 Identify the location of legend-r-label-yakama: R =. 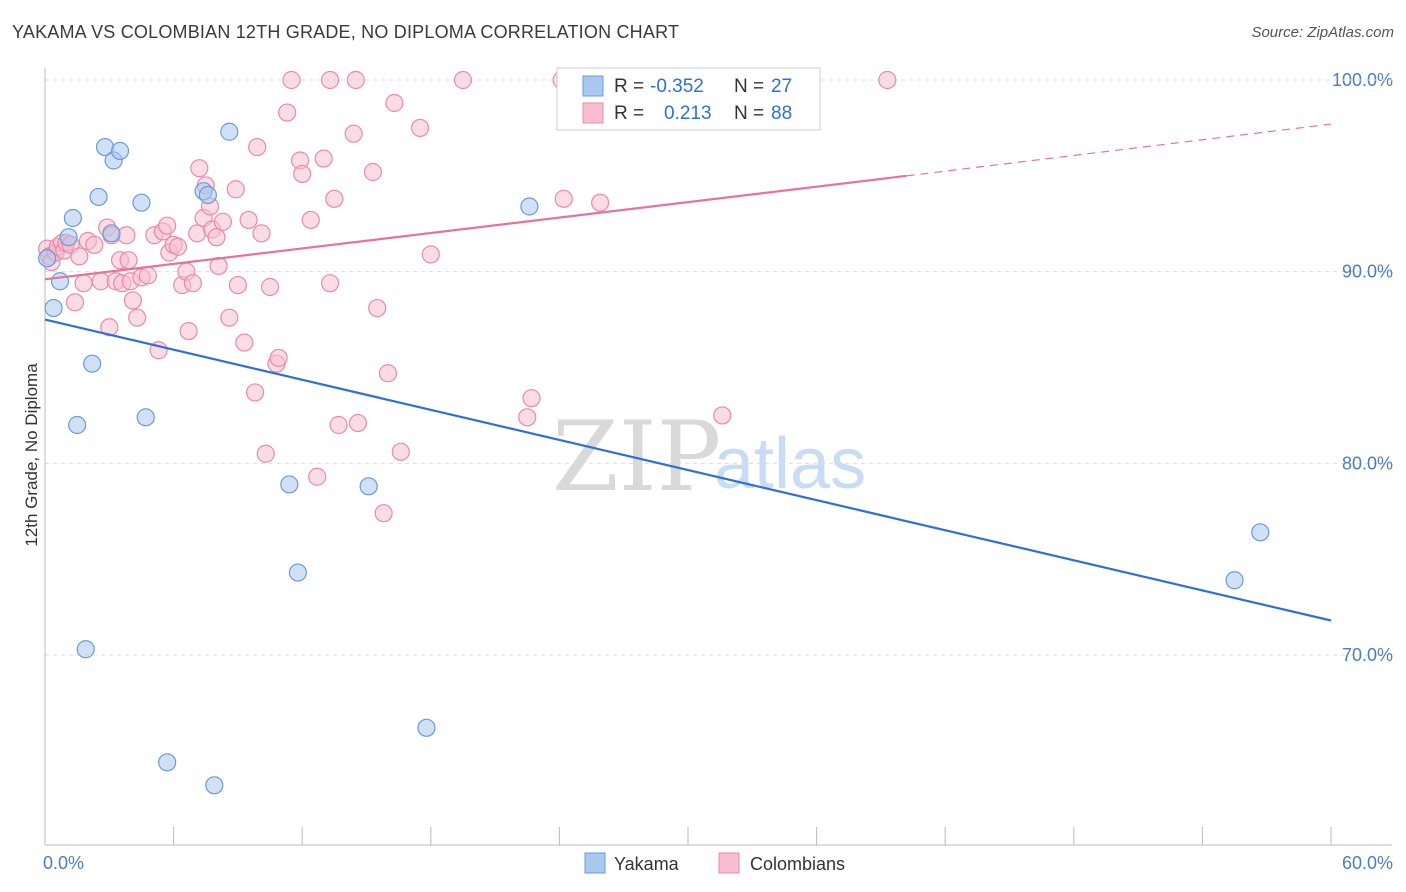
(629, 86).